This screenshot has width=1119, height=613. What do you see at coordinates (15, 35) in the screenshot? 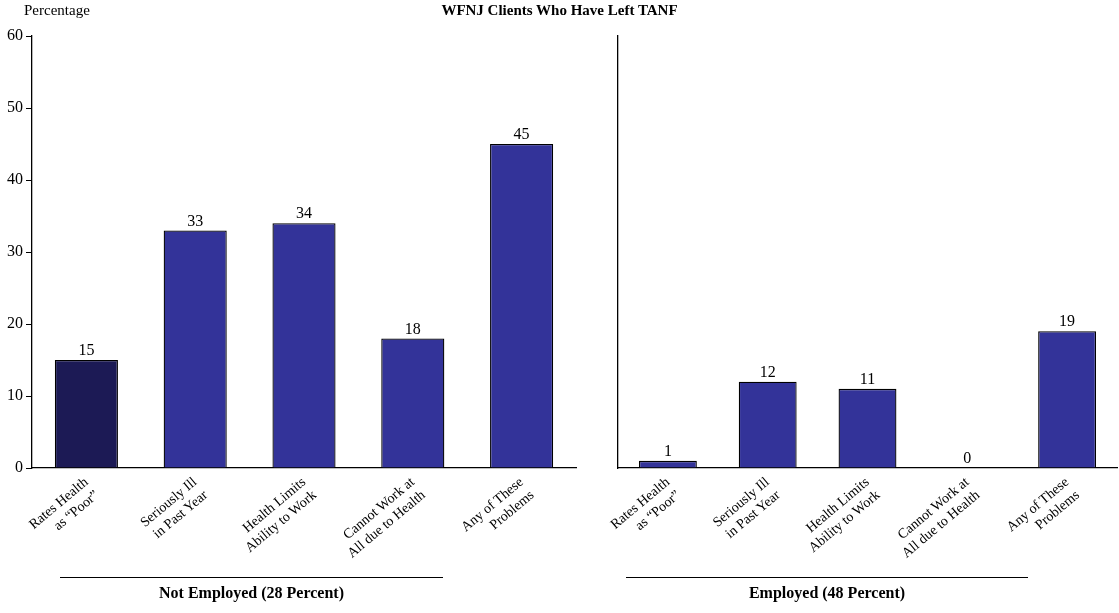
I see `y-tick-label: 60` at bounding box center [15, 35].